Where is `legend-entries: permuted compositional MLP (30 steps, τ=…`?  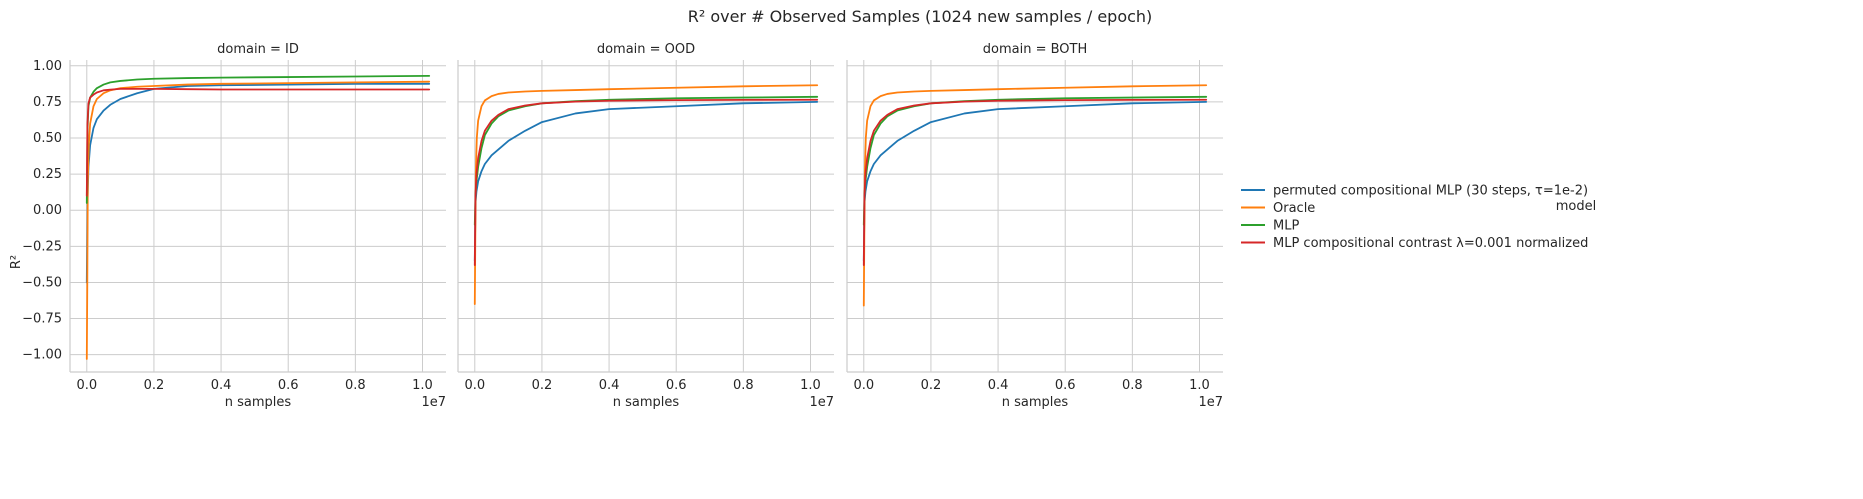 legend-entries: permuted compositional MLP (30 steps, τ=… is located at coordinates (1414, 217).